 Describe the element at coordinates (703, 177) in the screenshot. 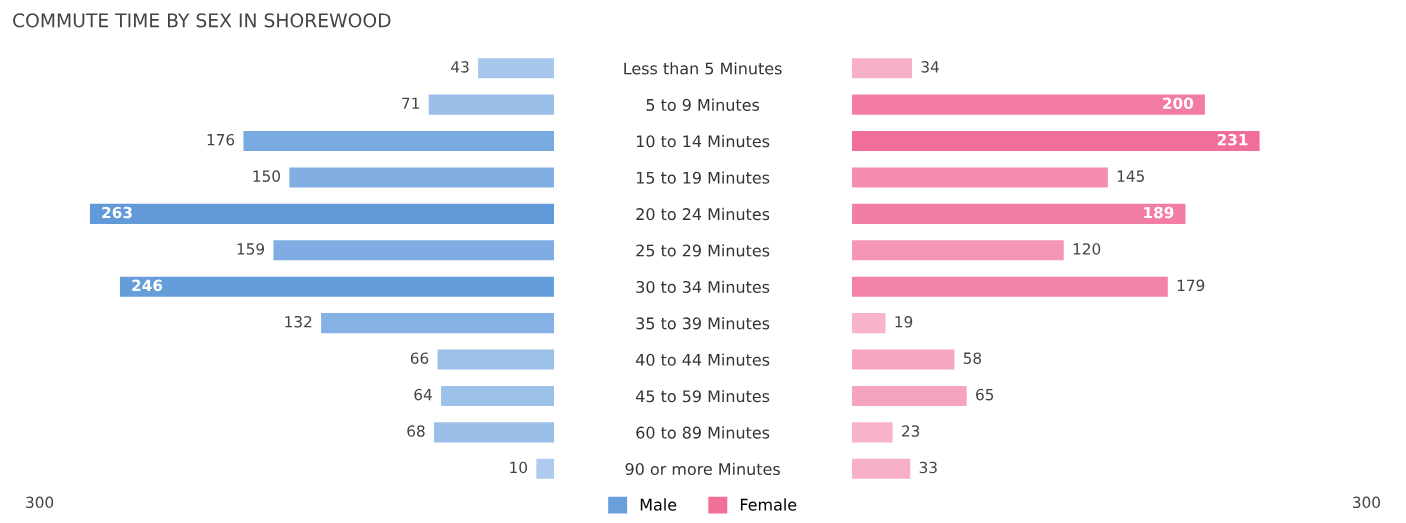

I see `y-tick-label: 15 to 19 Minutes` at that location.